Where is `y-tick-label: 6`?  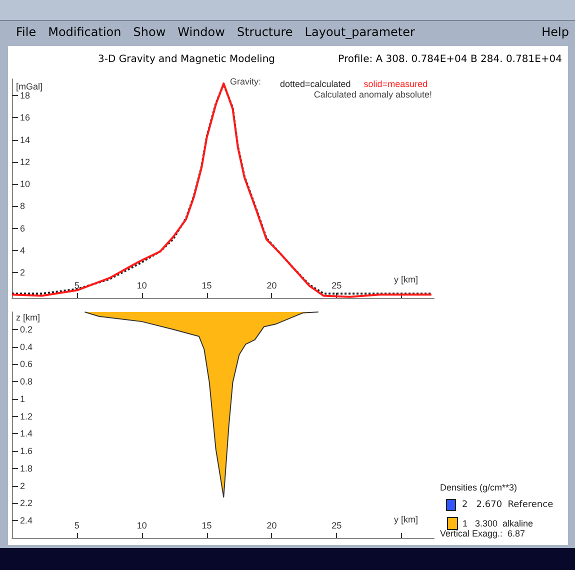
y-tick-label: 6 is located at coordinates (23, 228).